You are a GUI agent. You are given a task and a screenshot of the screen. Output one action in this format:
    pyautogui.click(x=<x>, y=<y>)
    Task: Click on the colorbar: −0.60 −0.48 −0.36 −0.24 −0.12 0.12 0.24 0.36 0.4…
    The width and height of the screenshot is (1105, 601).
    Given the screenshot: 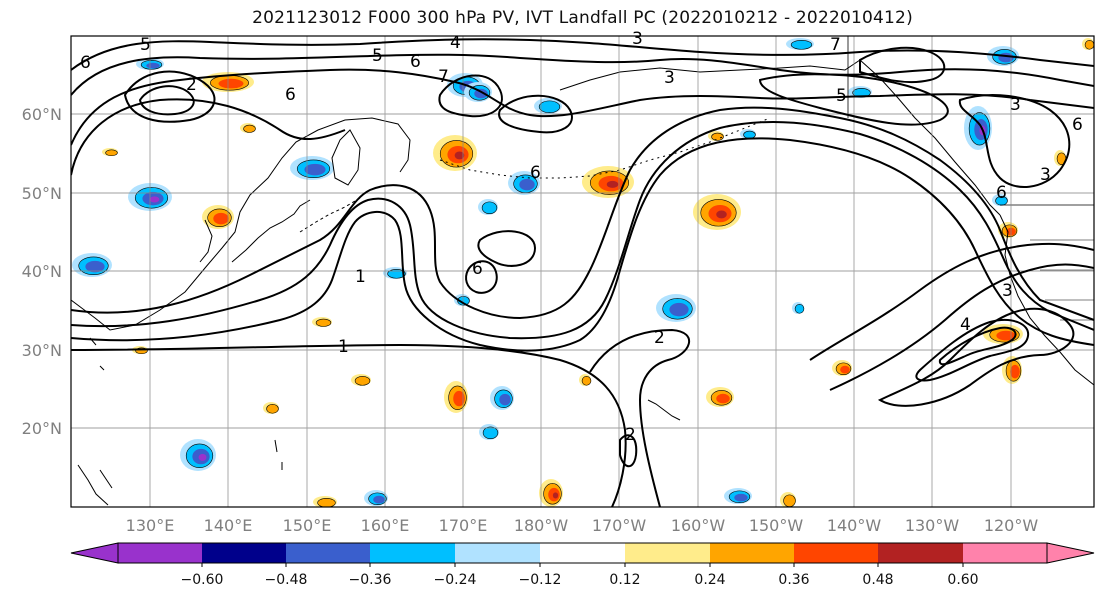 What is the action you would take?
    pyautogui.click(x=582, y=565)
    